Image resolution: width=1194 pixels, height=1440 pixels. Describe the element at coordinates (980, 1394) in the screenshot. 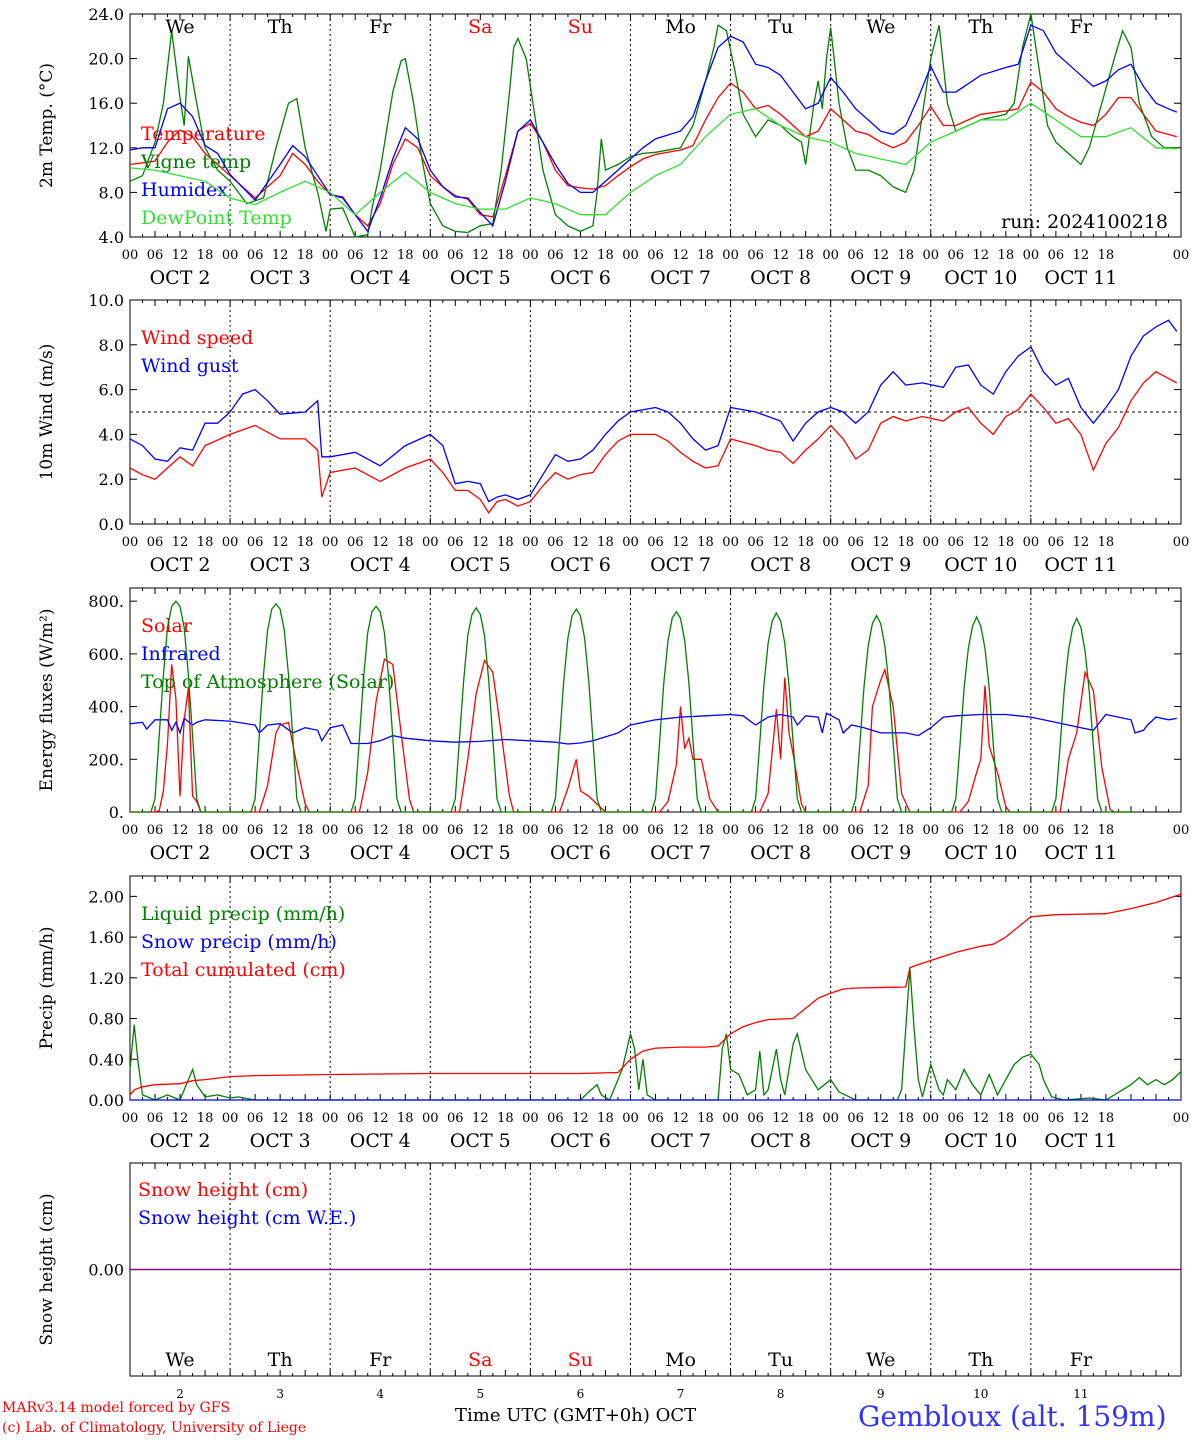

I see `day-number: 10` at that location.